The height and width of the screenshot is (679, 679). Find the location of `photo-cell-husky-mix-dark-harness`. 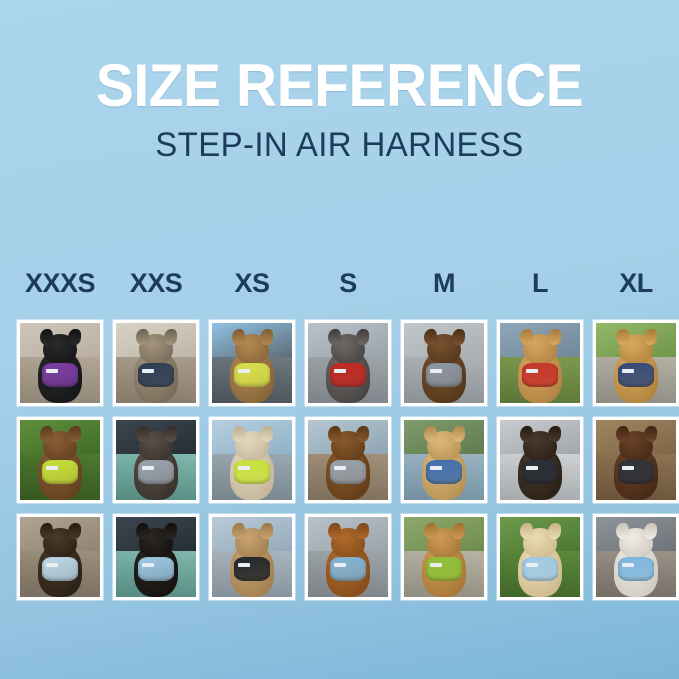

photo-cell-husky-mix-dark-harness is located at coordinates (636, 460).